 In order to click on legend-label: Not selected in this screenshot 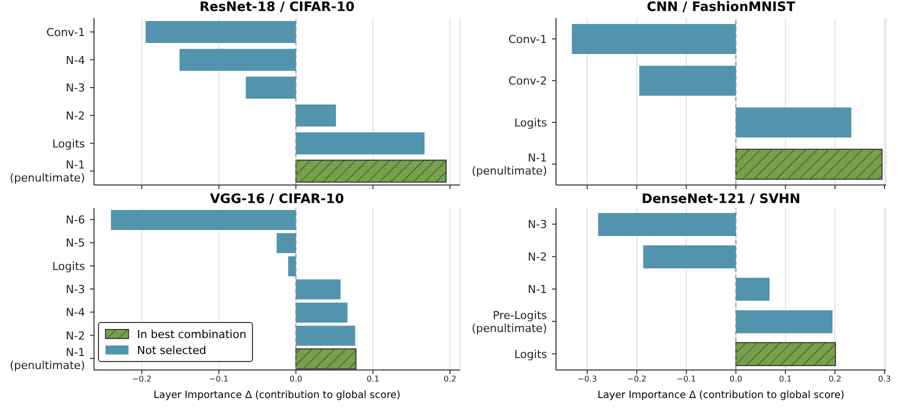, I will do `click(171, 350)`.